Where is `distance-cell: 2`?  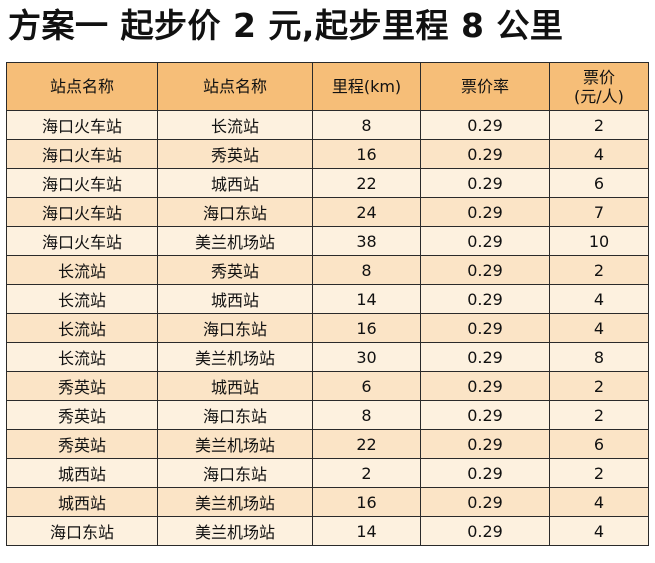 distance-cell: 2 is located at coordinates (366, 473).